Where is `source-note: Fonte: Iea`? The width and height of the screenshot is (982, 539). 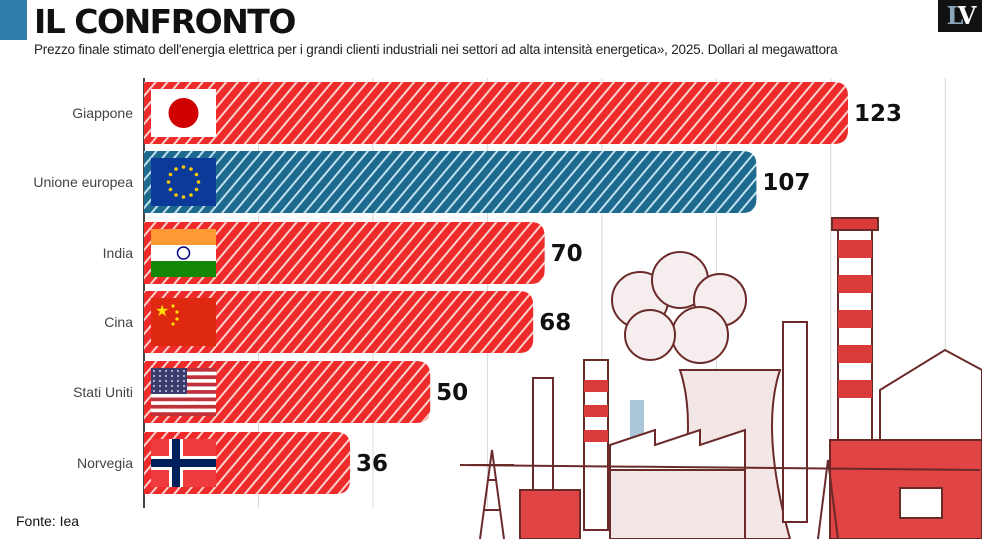
source-note: Fonte: Iea is located at coordinates (48, 521).